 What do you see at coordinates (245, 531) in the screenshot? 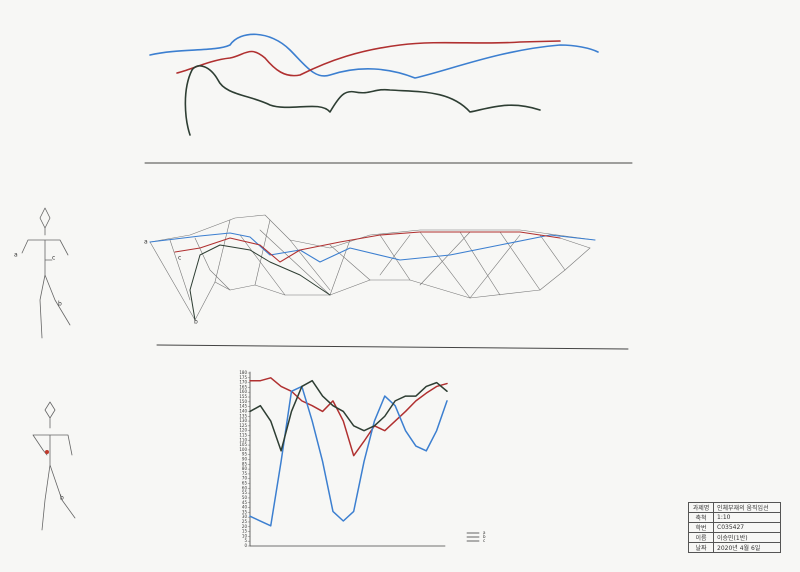
I see `y-tick-label: 15` at bounding box center [245, 531].